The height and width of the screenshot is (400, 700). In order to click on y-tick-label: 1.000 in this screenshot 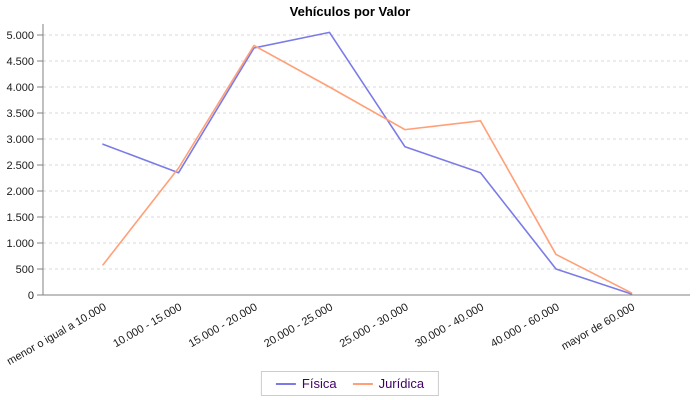, I will do `click(20, 244)`.